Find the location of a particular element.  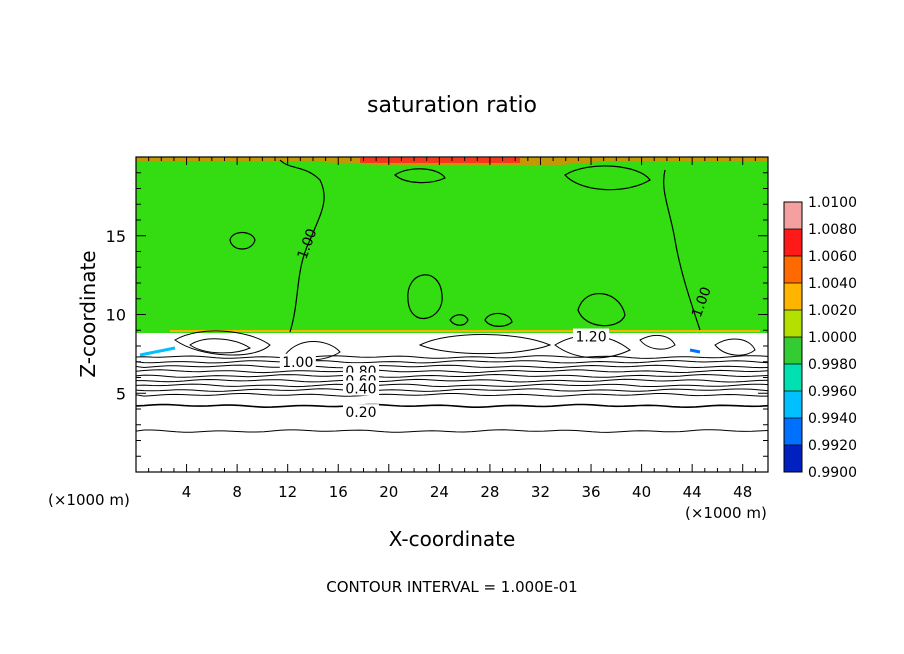

x-tick-label: 4 is located at coordinates (187, 492).